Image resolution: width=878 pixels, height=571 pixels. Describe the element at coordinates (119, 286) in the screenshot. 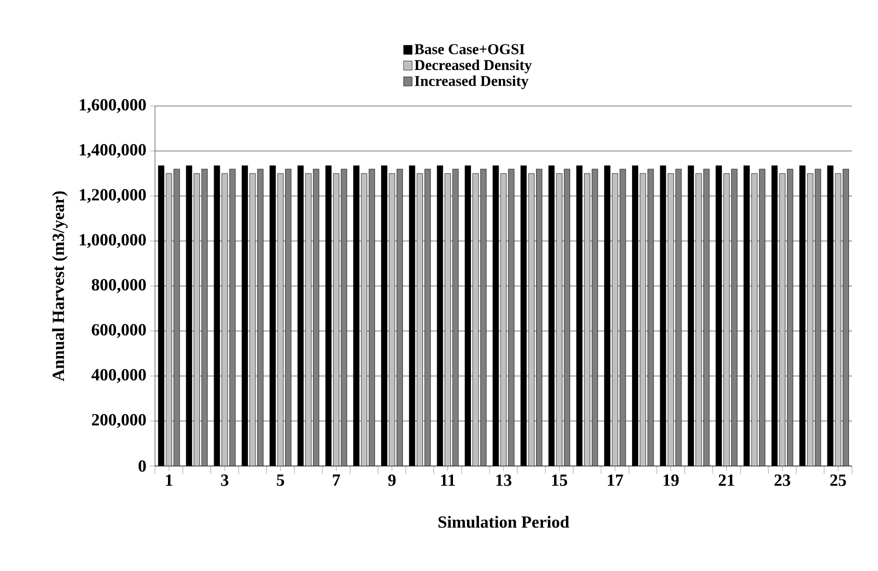

I see `y-tick-label: 800,000` at that location.